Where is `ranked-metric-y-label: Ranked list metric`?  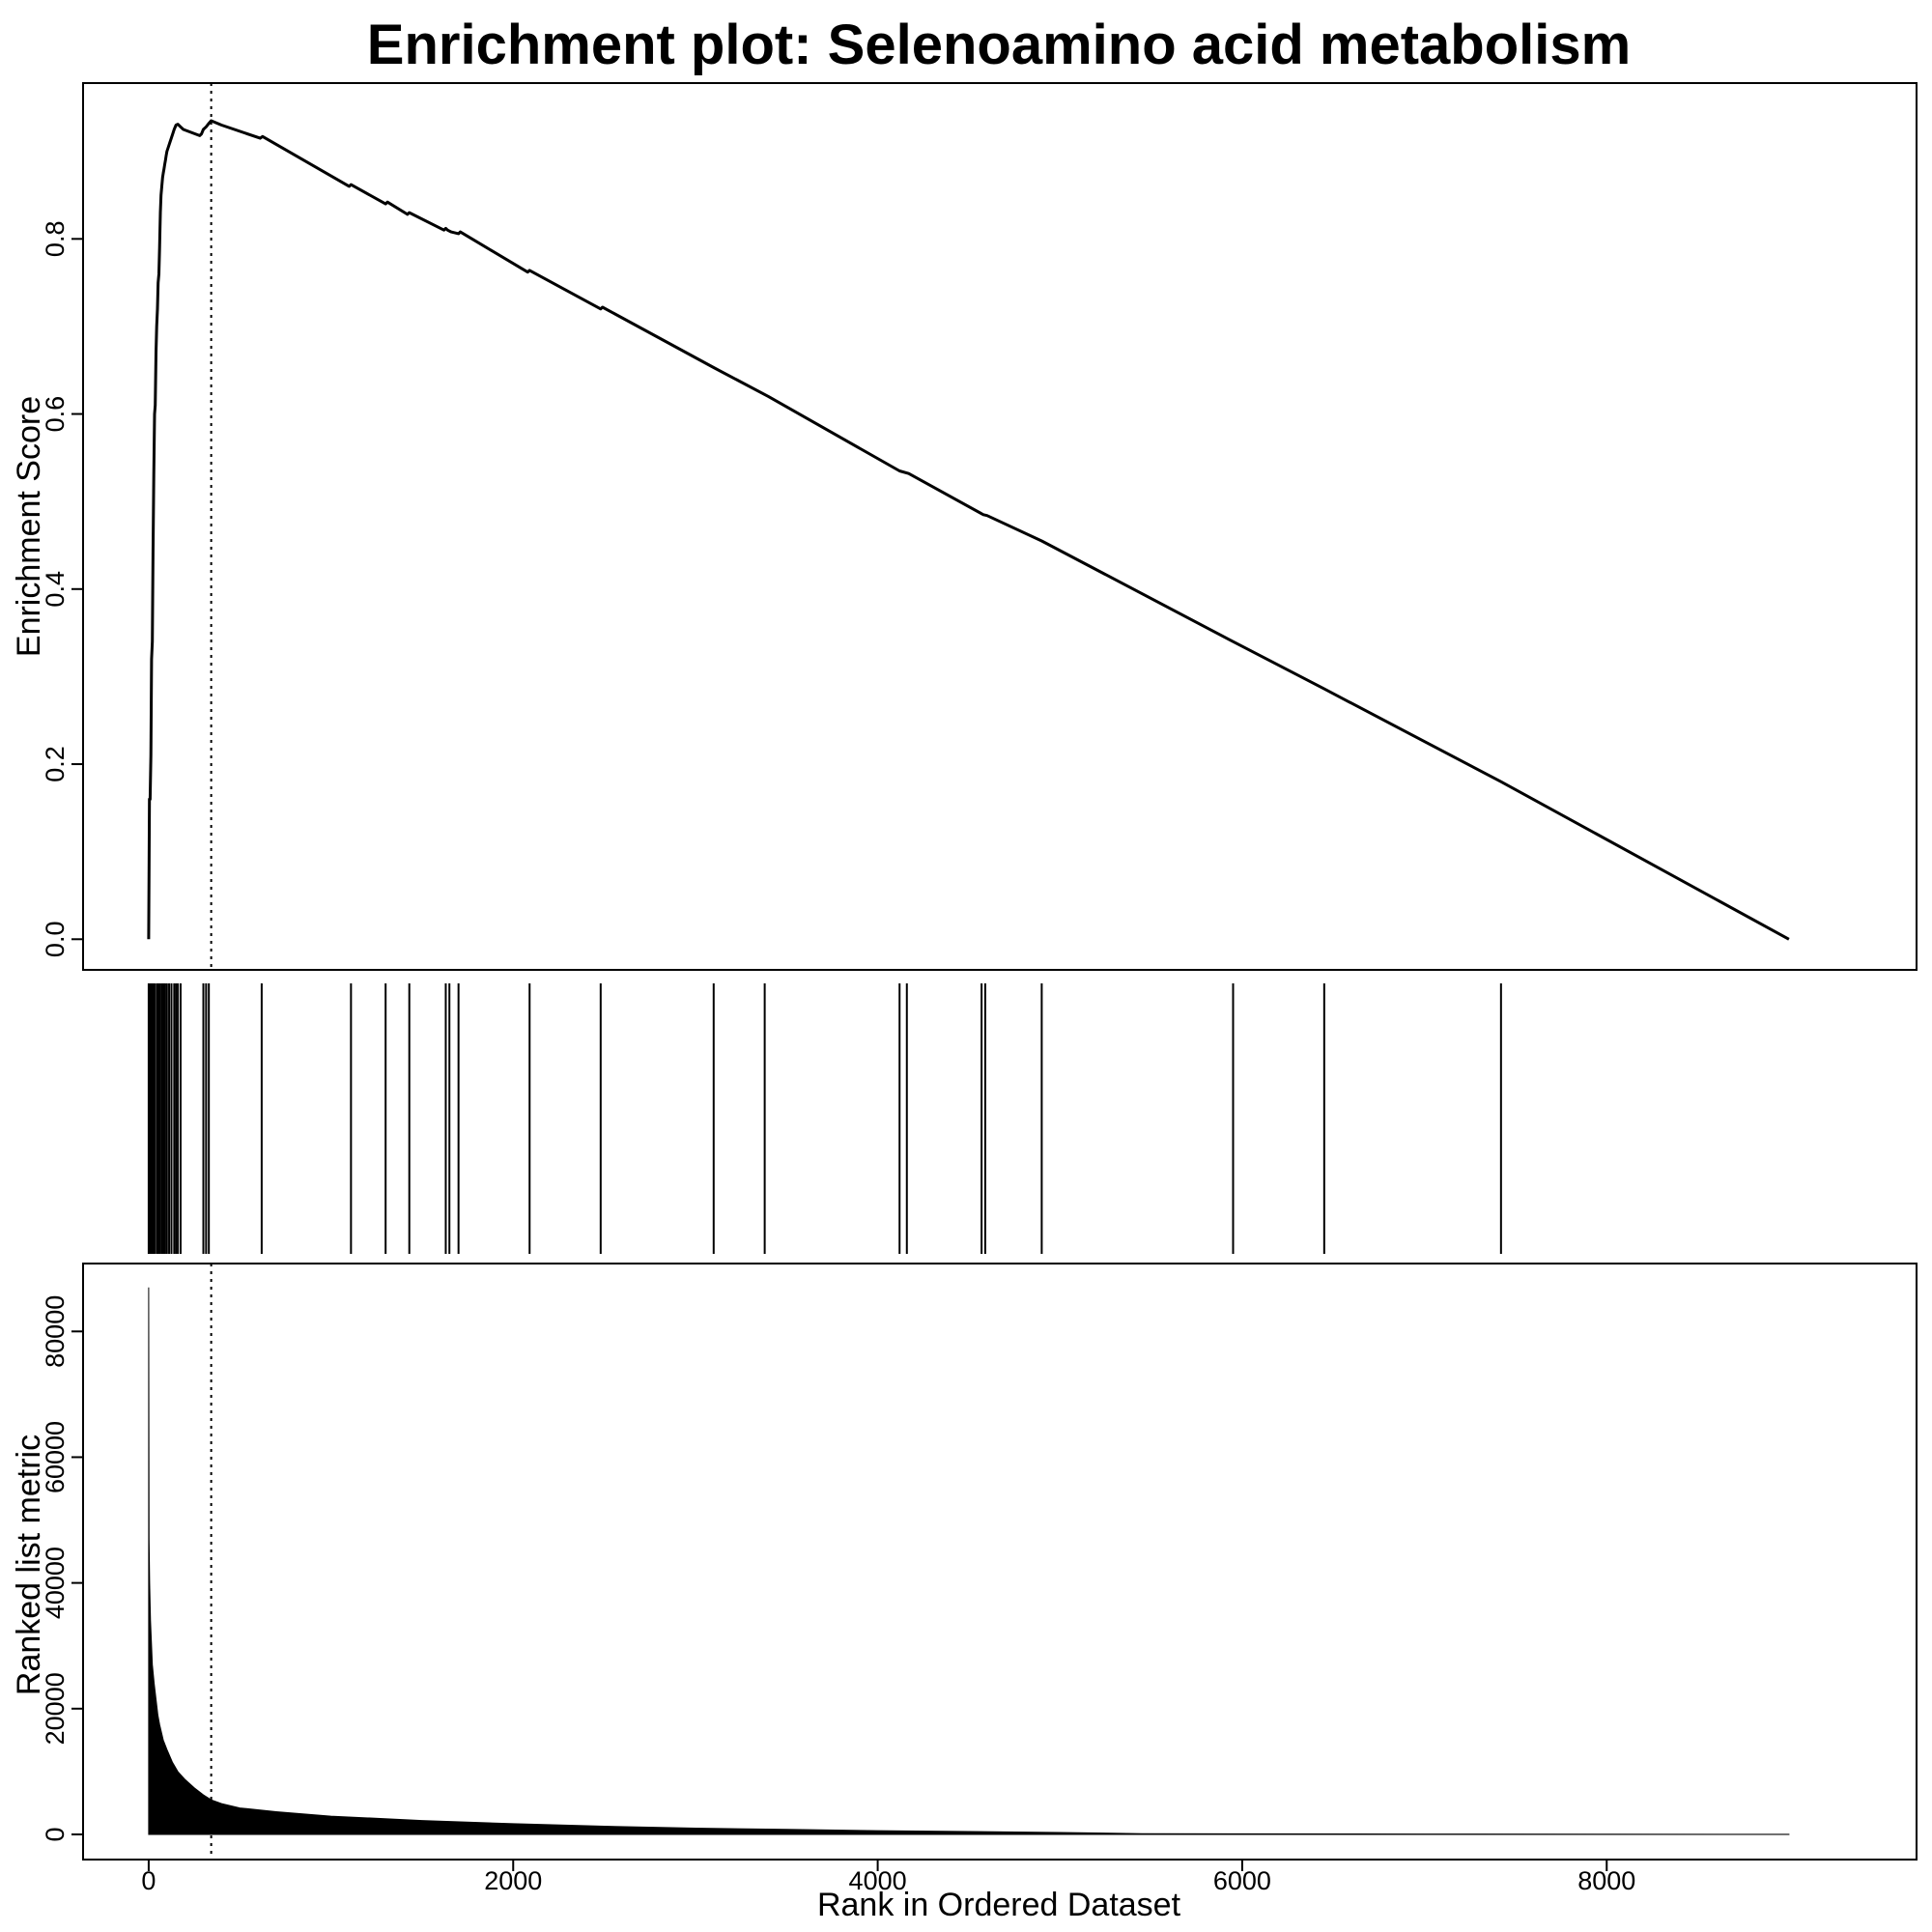
ranked-metric-y-label: Ranked list metric is located at coordinates (29, 1565).